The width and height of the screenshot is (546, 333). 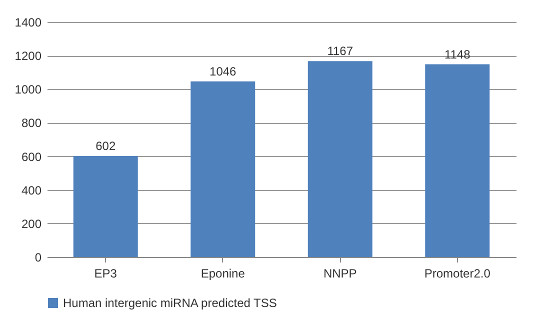 What do you see at coordinates (28, 56) in the screenshot?
I see `y-tick-label: 1200` at bounding box center [28, 56].